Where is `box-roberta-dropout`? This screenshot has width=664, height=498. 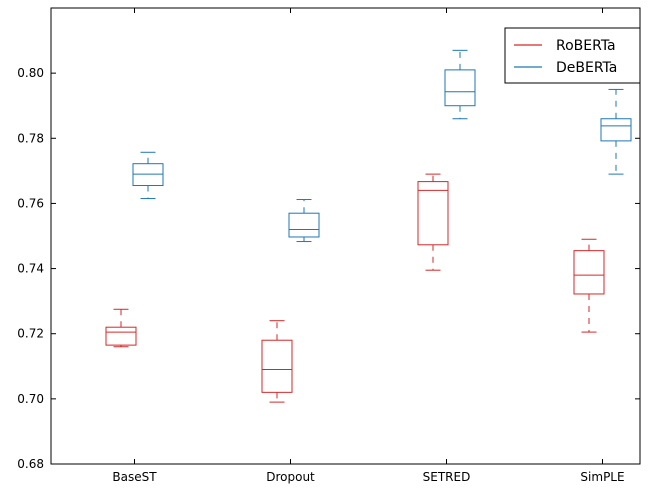
box-roberta-dropout is located at coordinates (277, 361).